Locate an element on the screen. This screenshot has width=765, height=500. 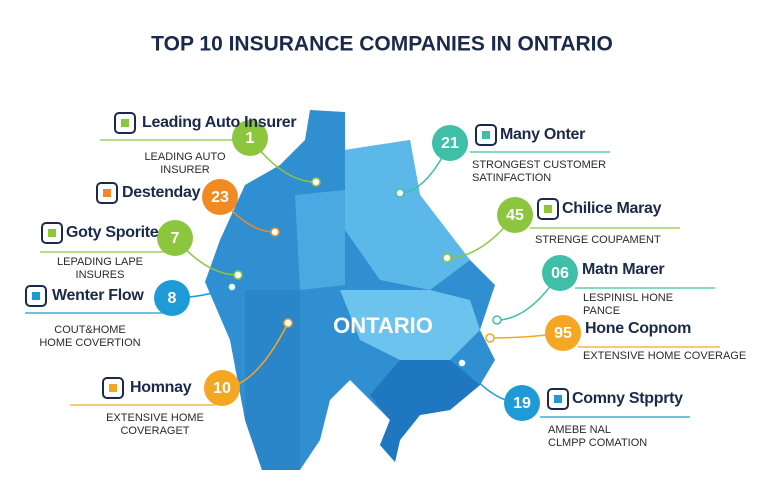
company-description: STRENGE COUPAMENT is located at coordinates (598, 240).